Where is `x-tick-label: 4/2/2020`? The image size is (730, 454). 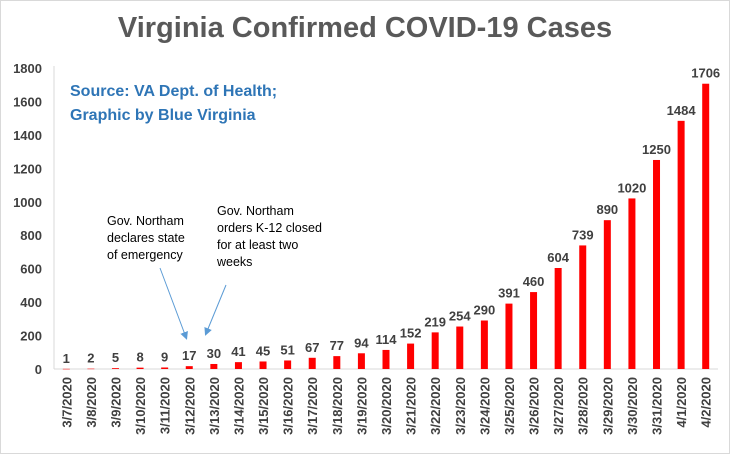 x-tick-label: 4/2/2020 is located at coordinates (706, 402).